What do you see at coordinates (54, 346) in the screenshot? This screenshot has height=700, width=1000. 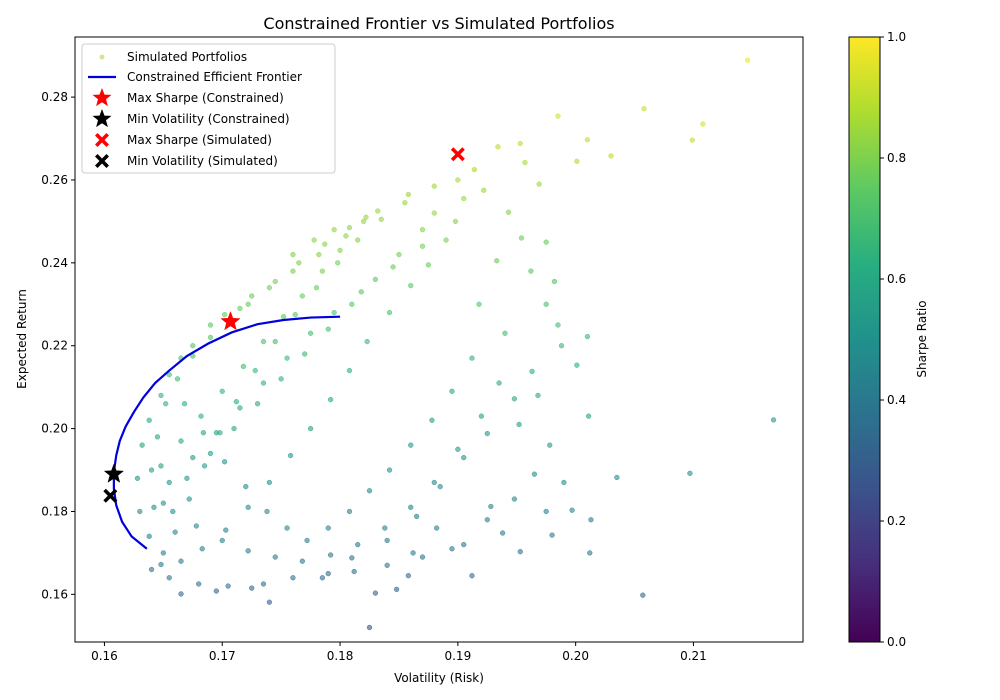 I see `y-tick-label: 0.22` at bounding box center [54, 346].